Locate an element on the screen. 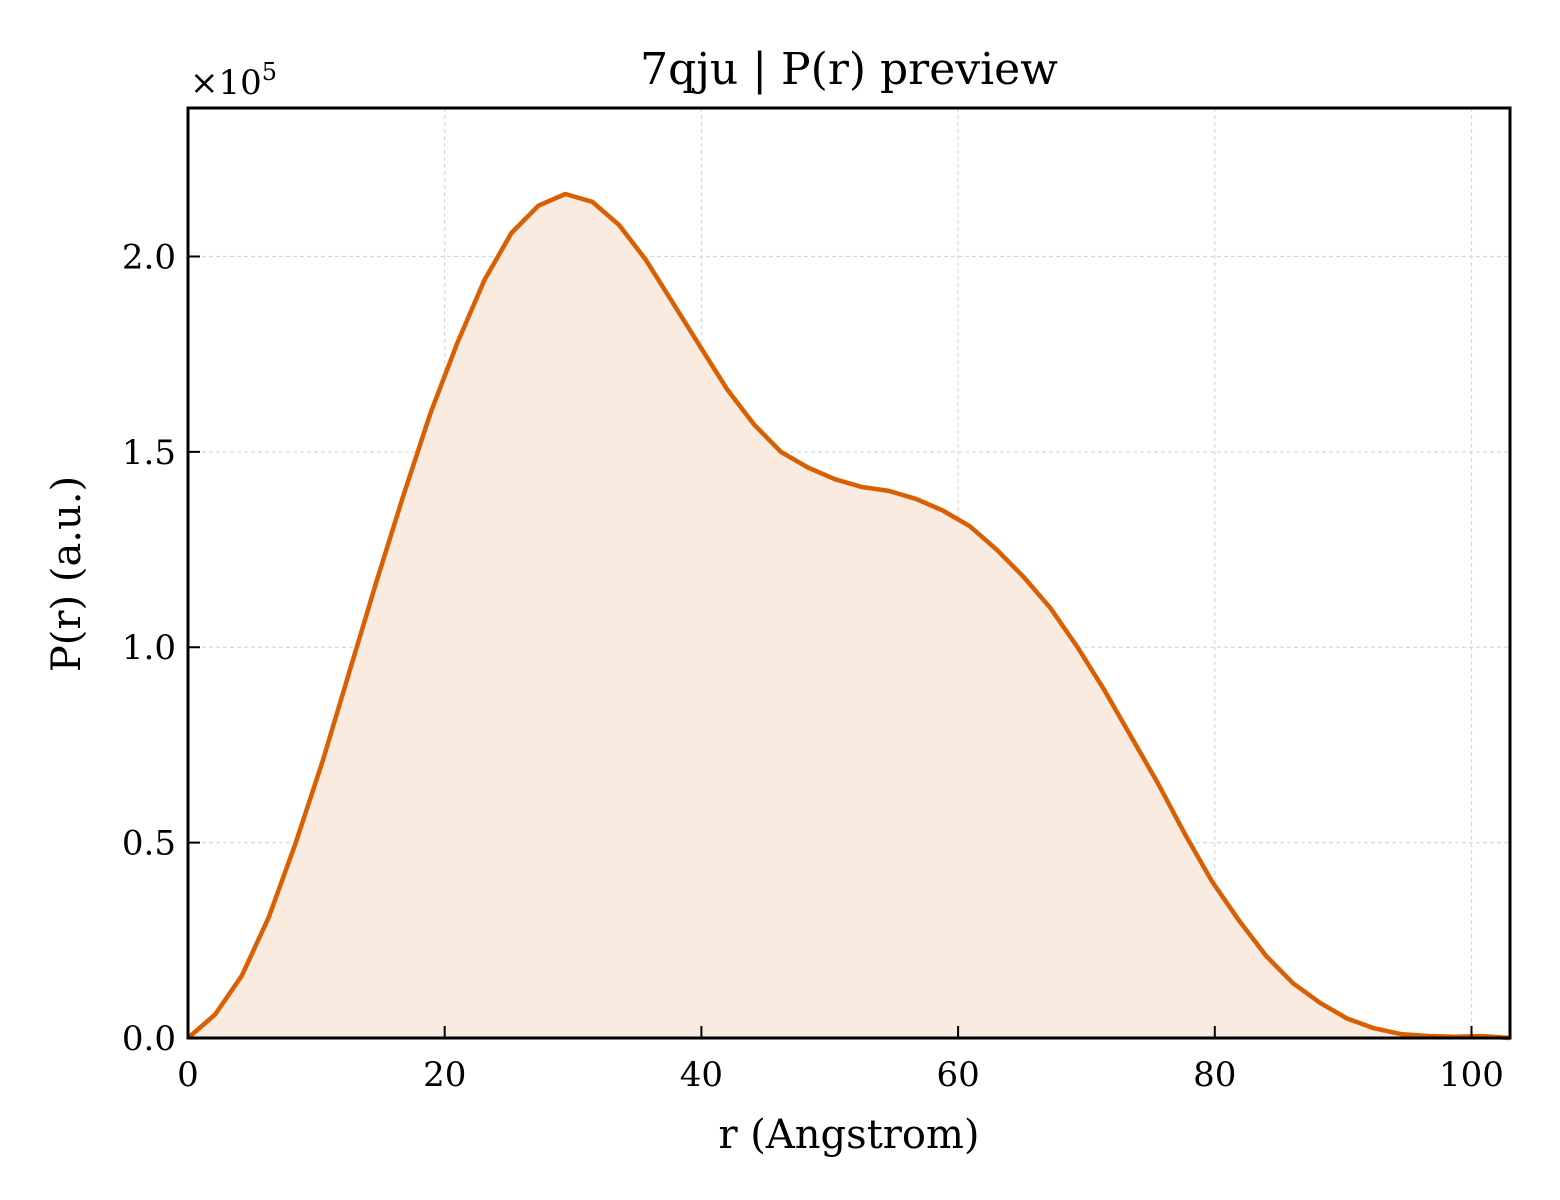  y-axis-label: P(r) (a.u.) is located at coordinates (67, 574).